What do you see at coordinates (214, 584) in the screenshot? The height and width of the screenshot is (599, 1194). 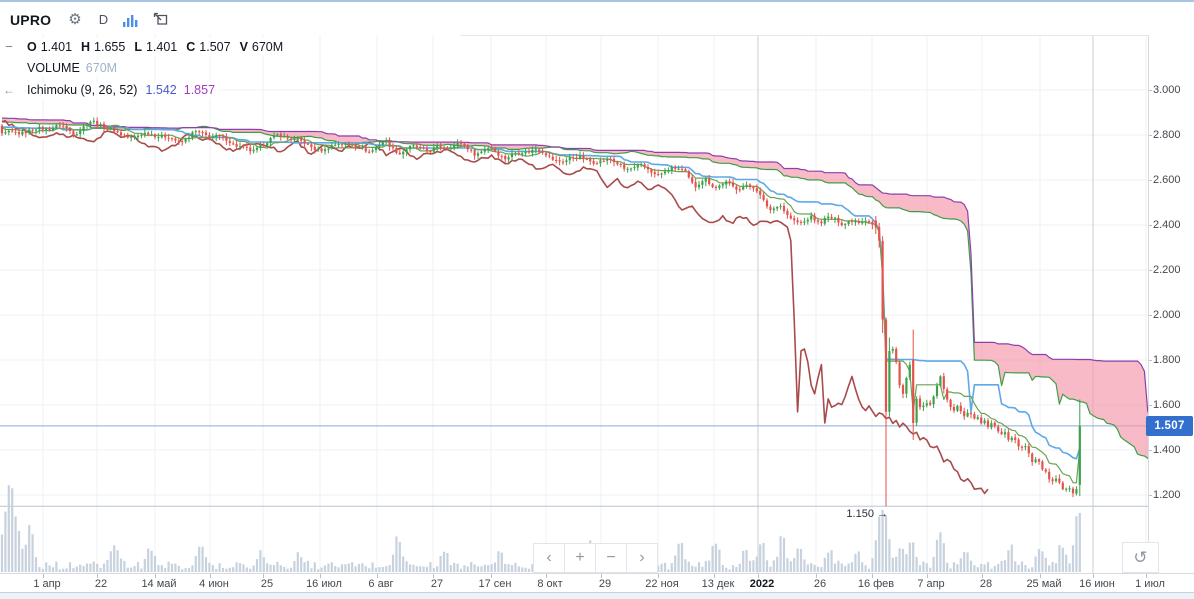 I see `time-axis-label: 4 июн` at bounding box center [214, 584].